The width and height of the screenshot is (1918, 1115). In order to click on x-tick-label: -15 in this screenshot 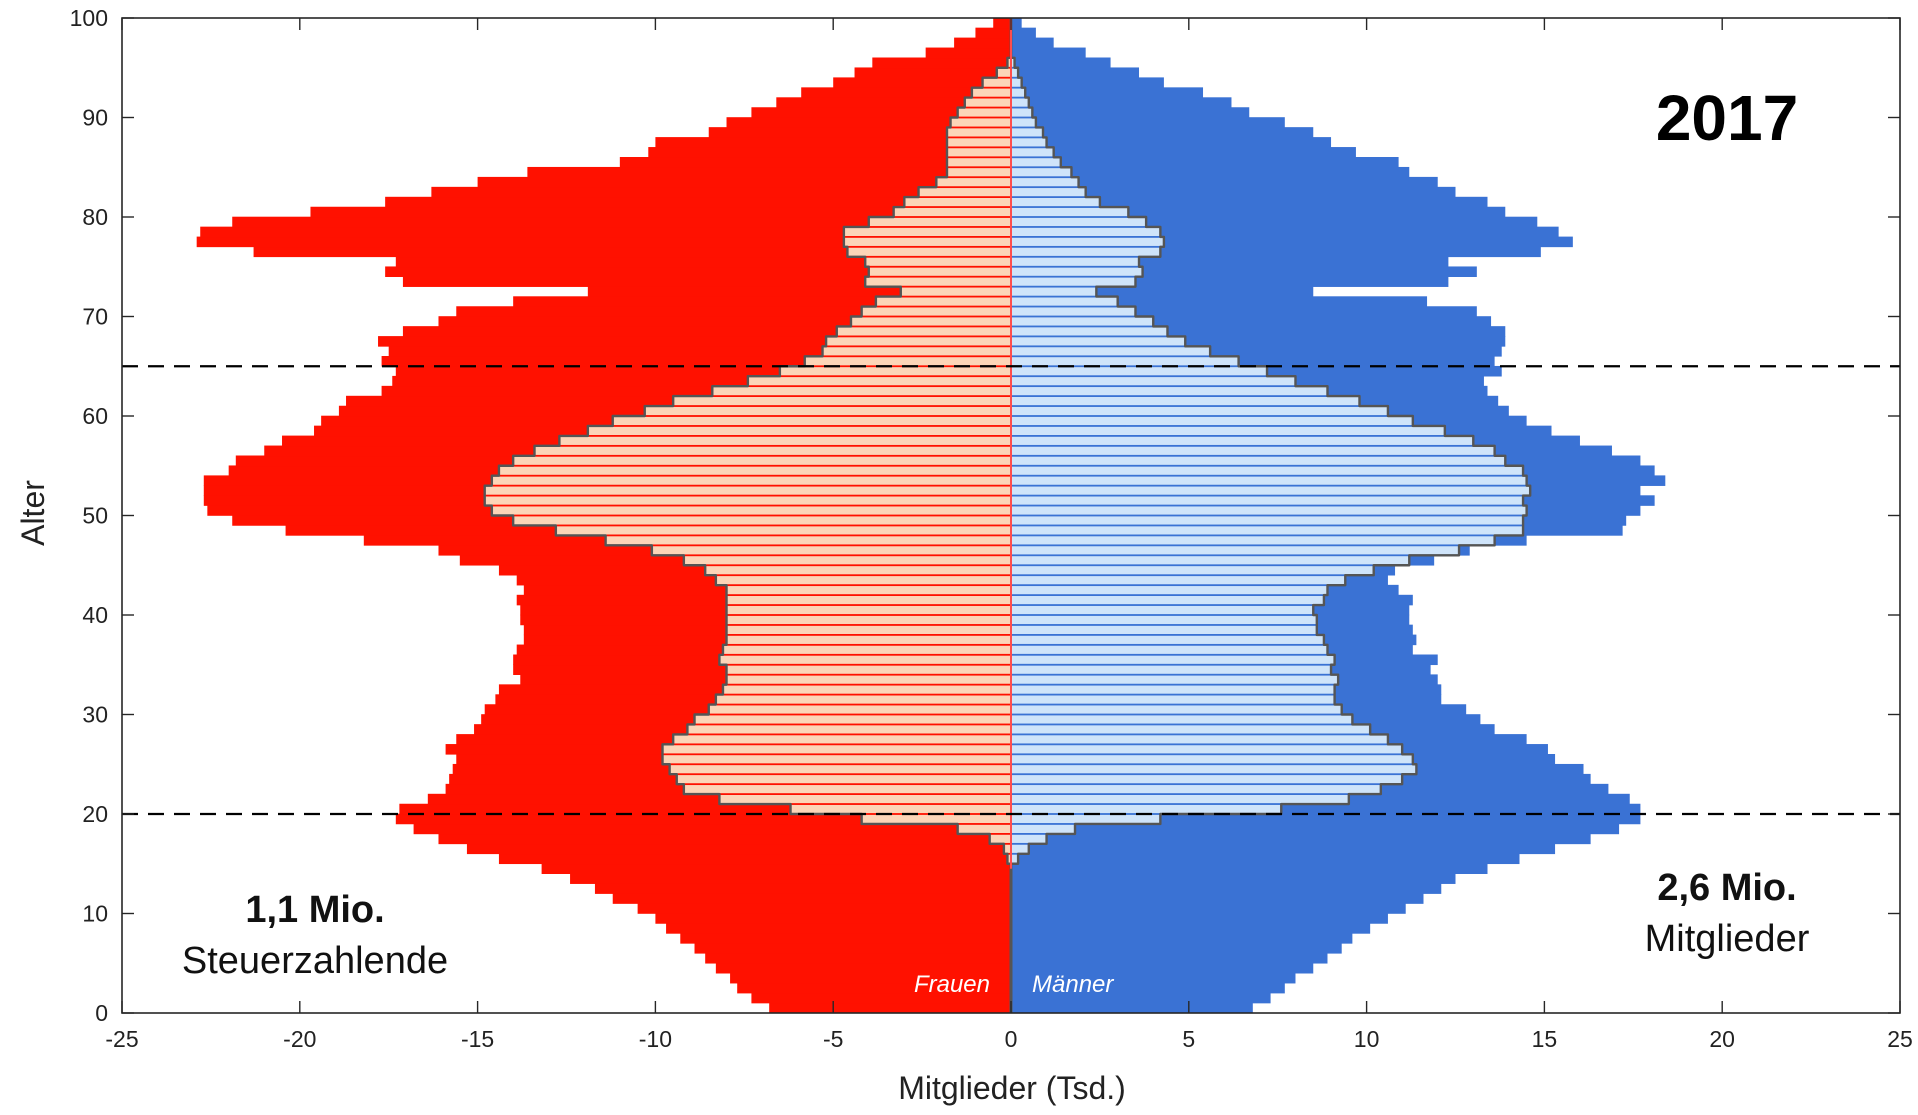, I will do `click(477, 1039)`.